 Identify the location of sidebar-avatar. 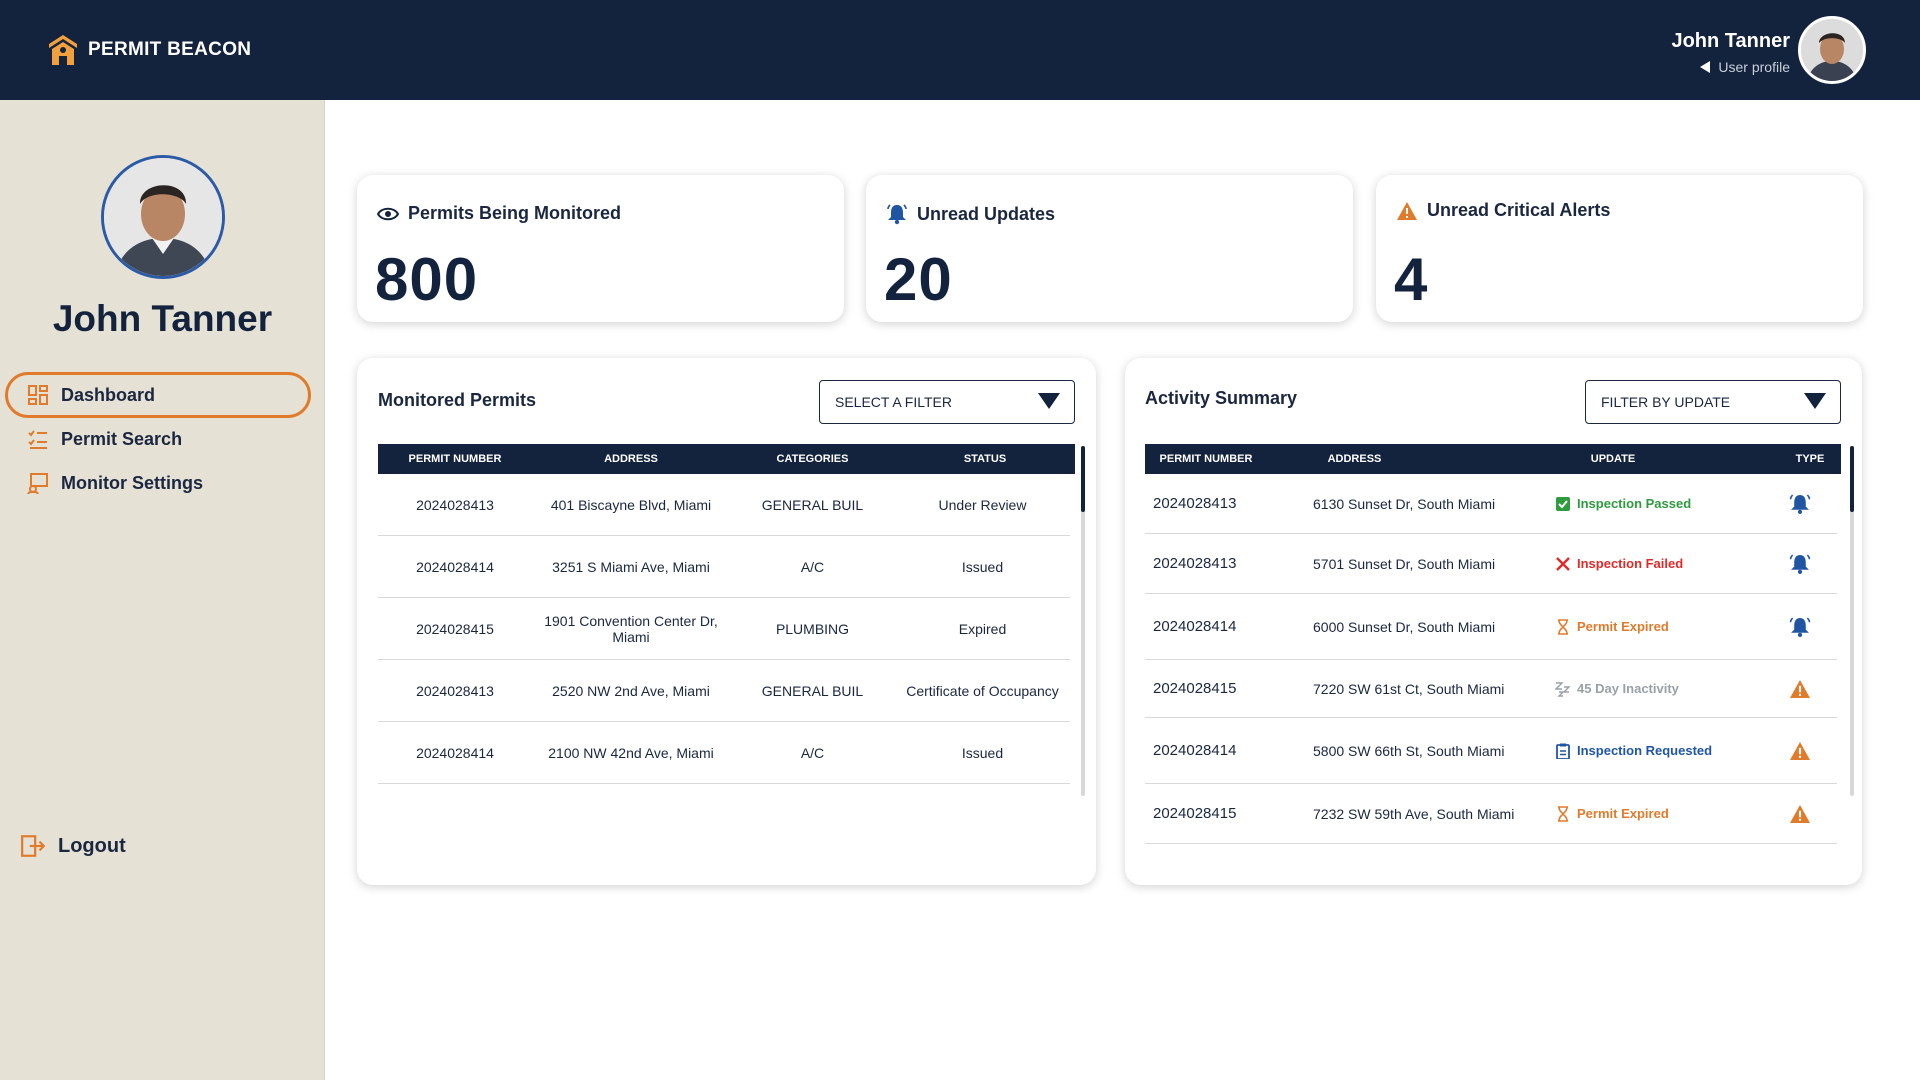
(163, 217).